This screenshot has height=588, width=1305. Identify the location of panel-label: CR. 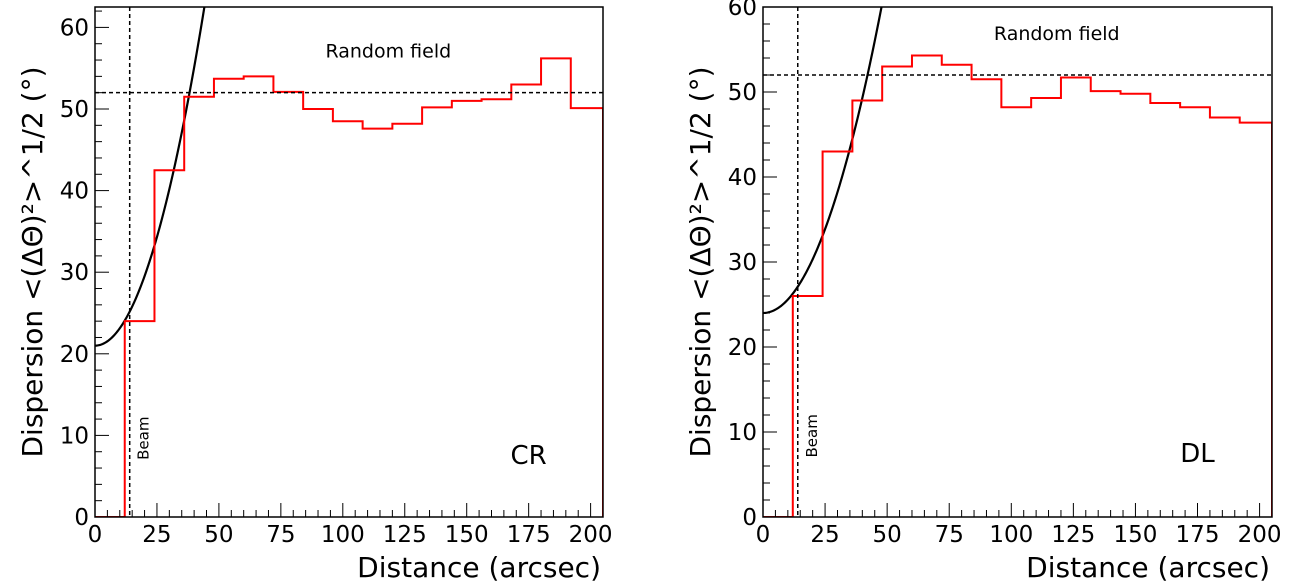
(529, 456).